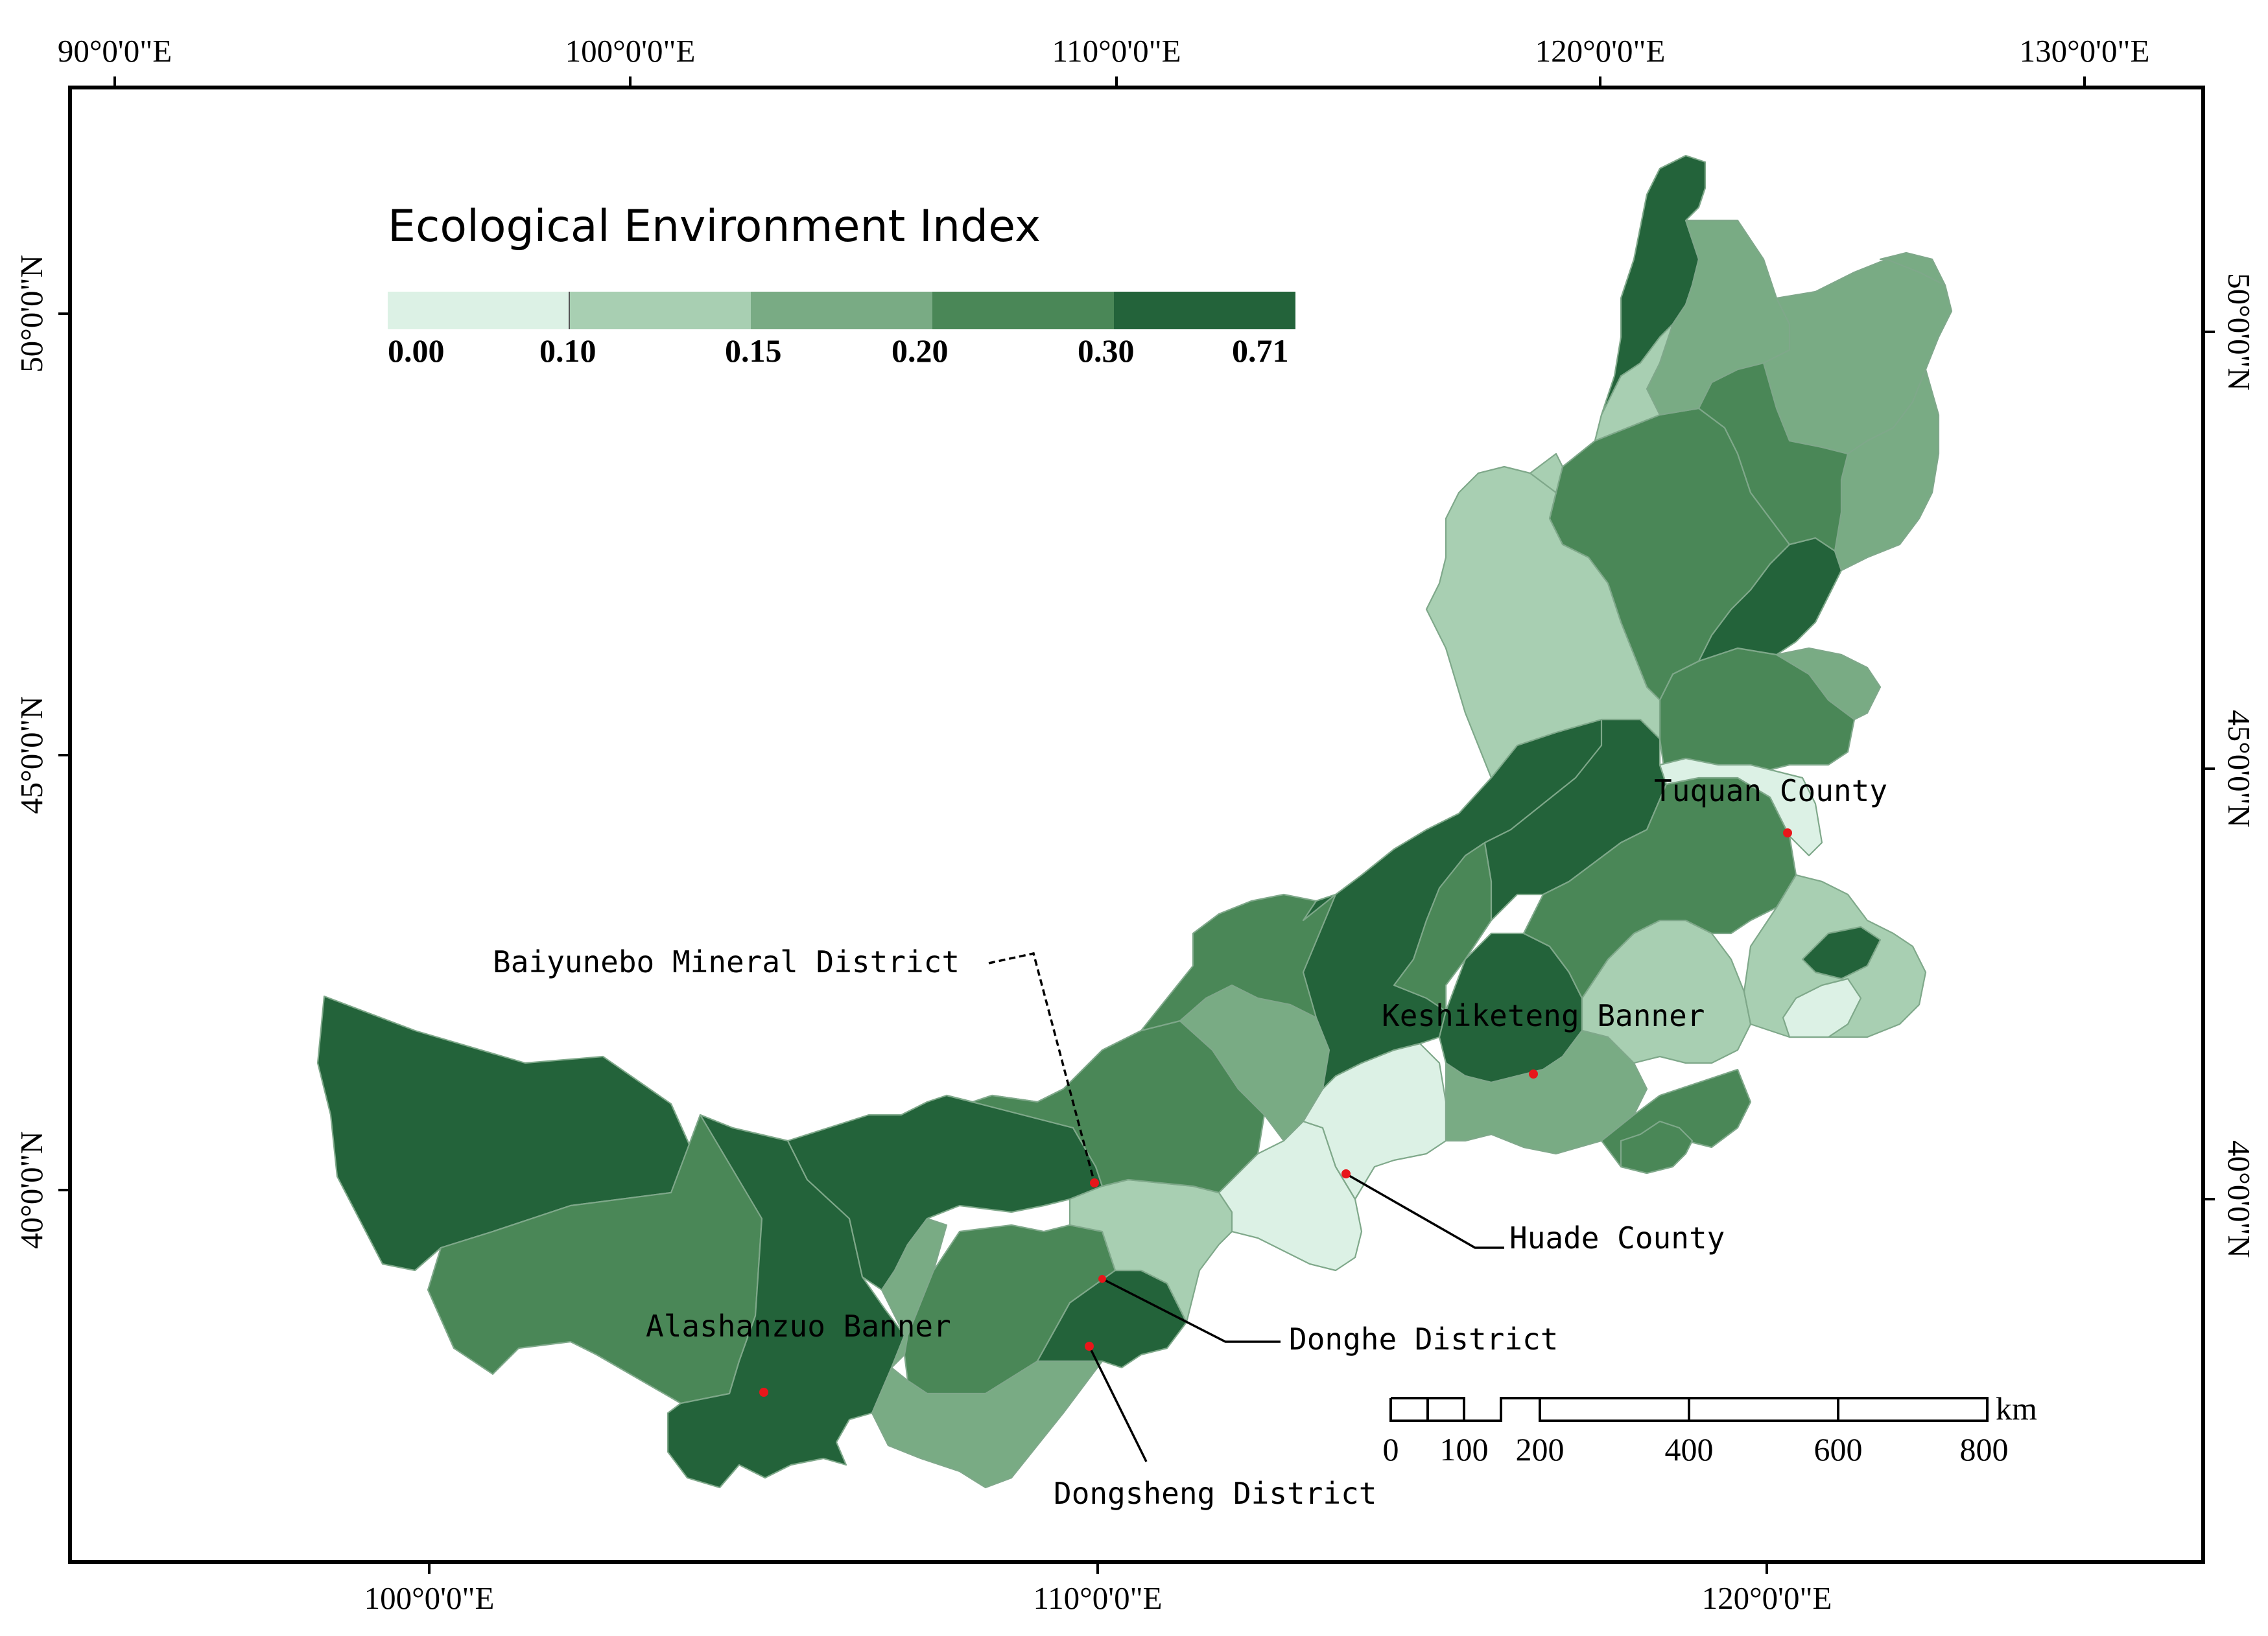 This screenshot has height=1636, width=2268. I want to click on region-tongliao-dark, so click(1841, 953).